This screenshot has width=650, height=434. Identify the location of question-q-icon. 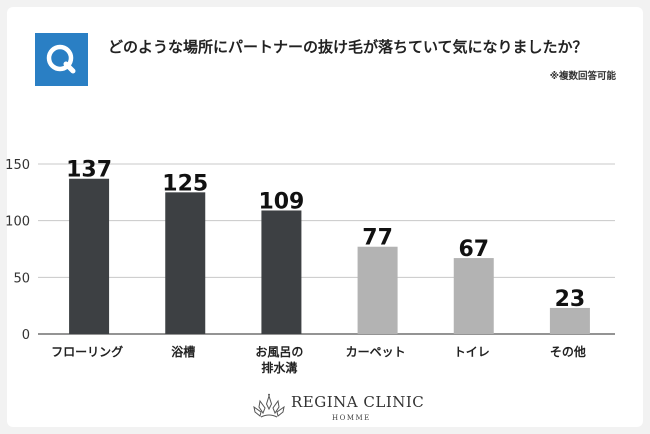
(61, 59).